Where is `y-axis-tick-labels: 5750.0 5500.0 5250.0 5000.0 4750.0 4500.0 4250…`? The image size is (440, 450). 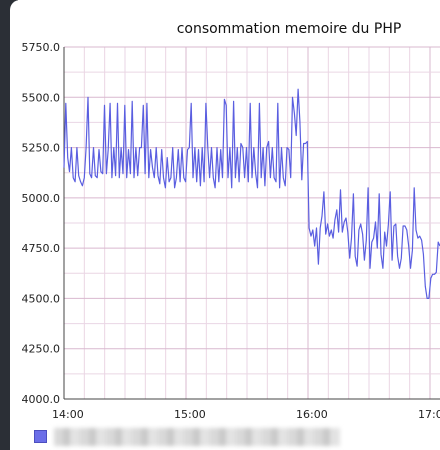
y-axis-tick-labels: 5750.0 5500.0 5250.0 5000.0 4750.0 4500.0 4250… is located at coordinates (41, 223).